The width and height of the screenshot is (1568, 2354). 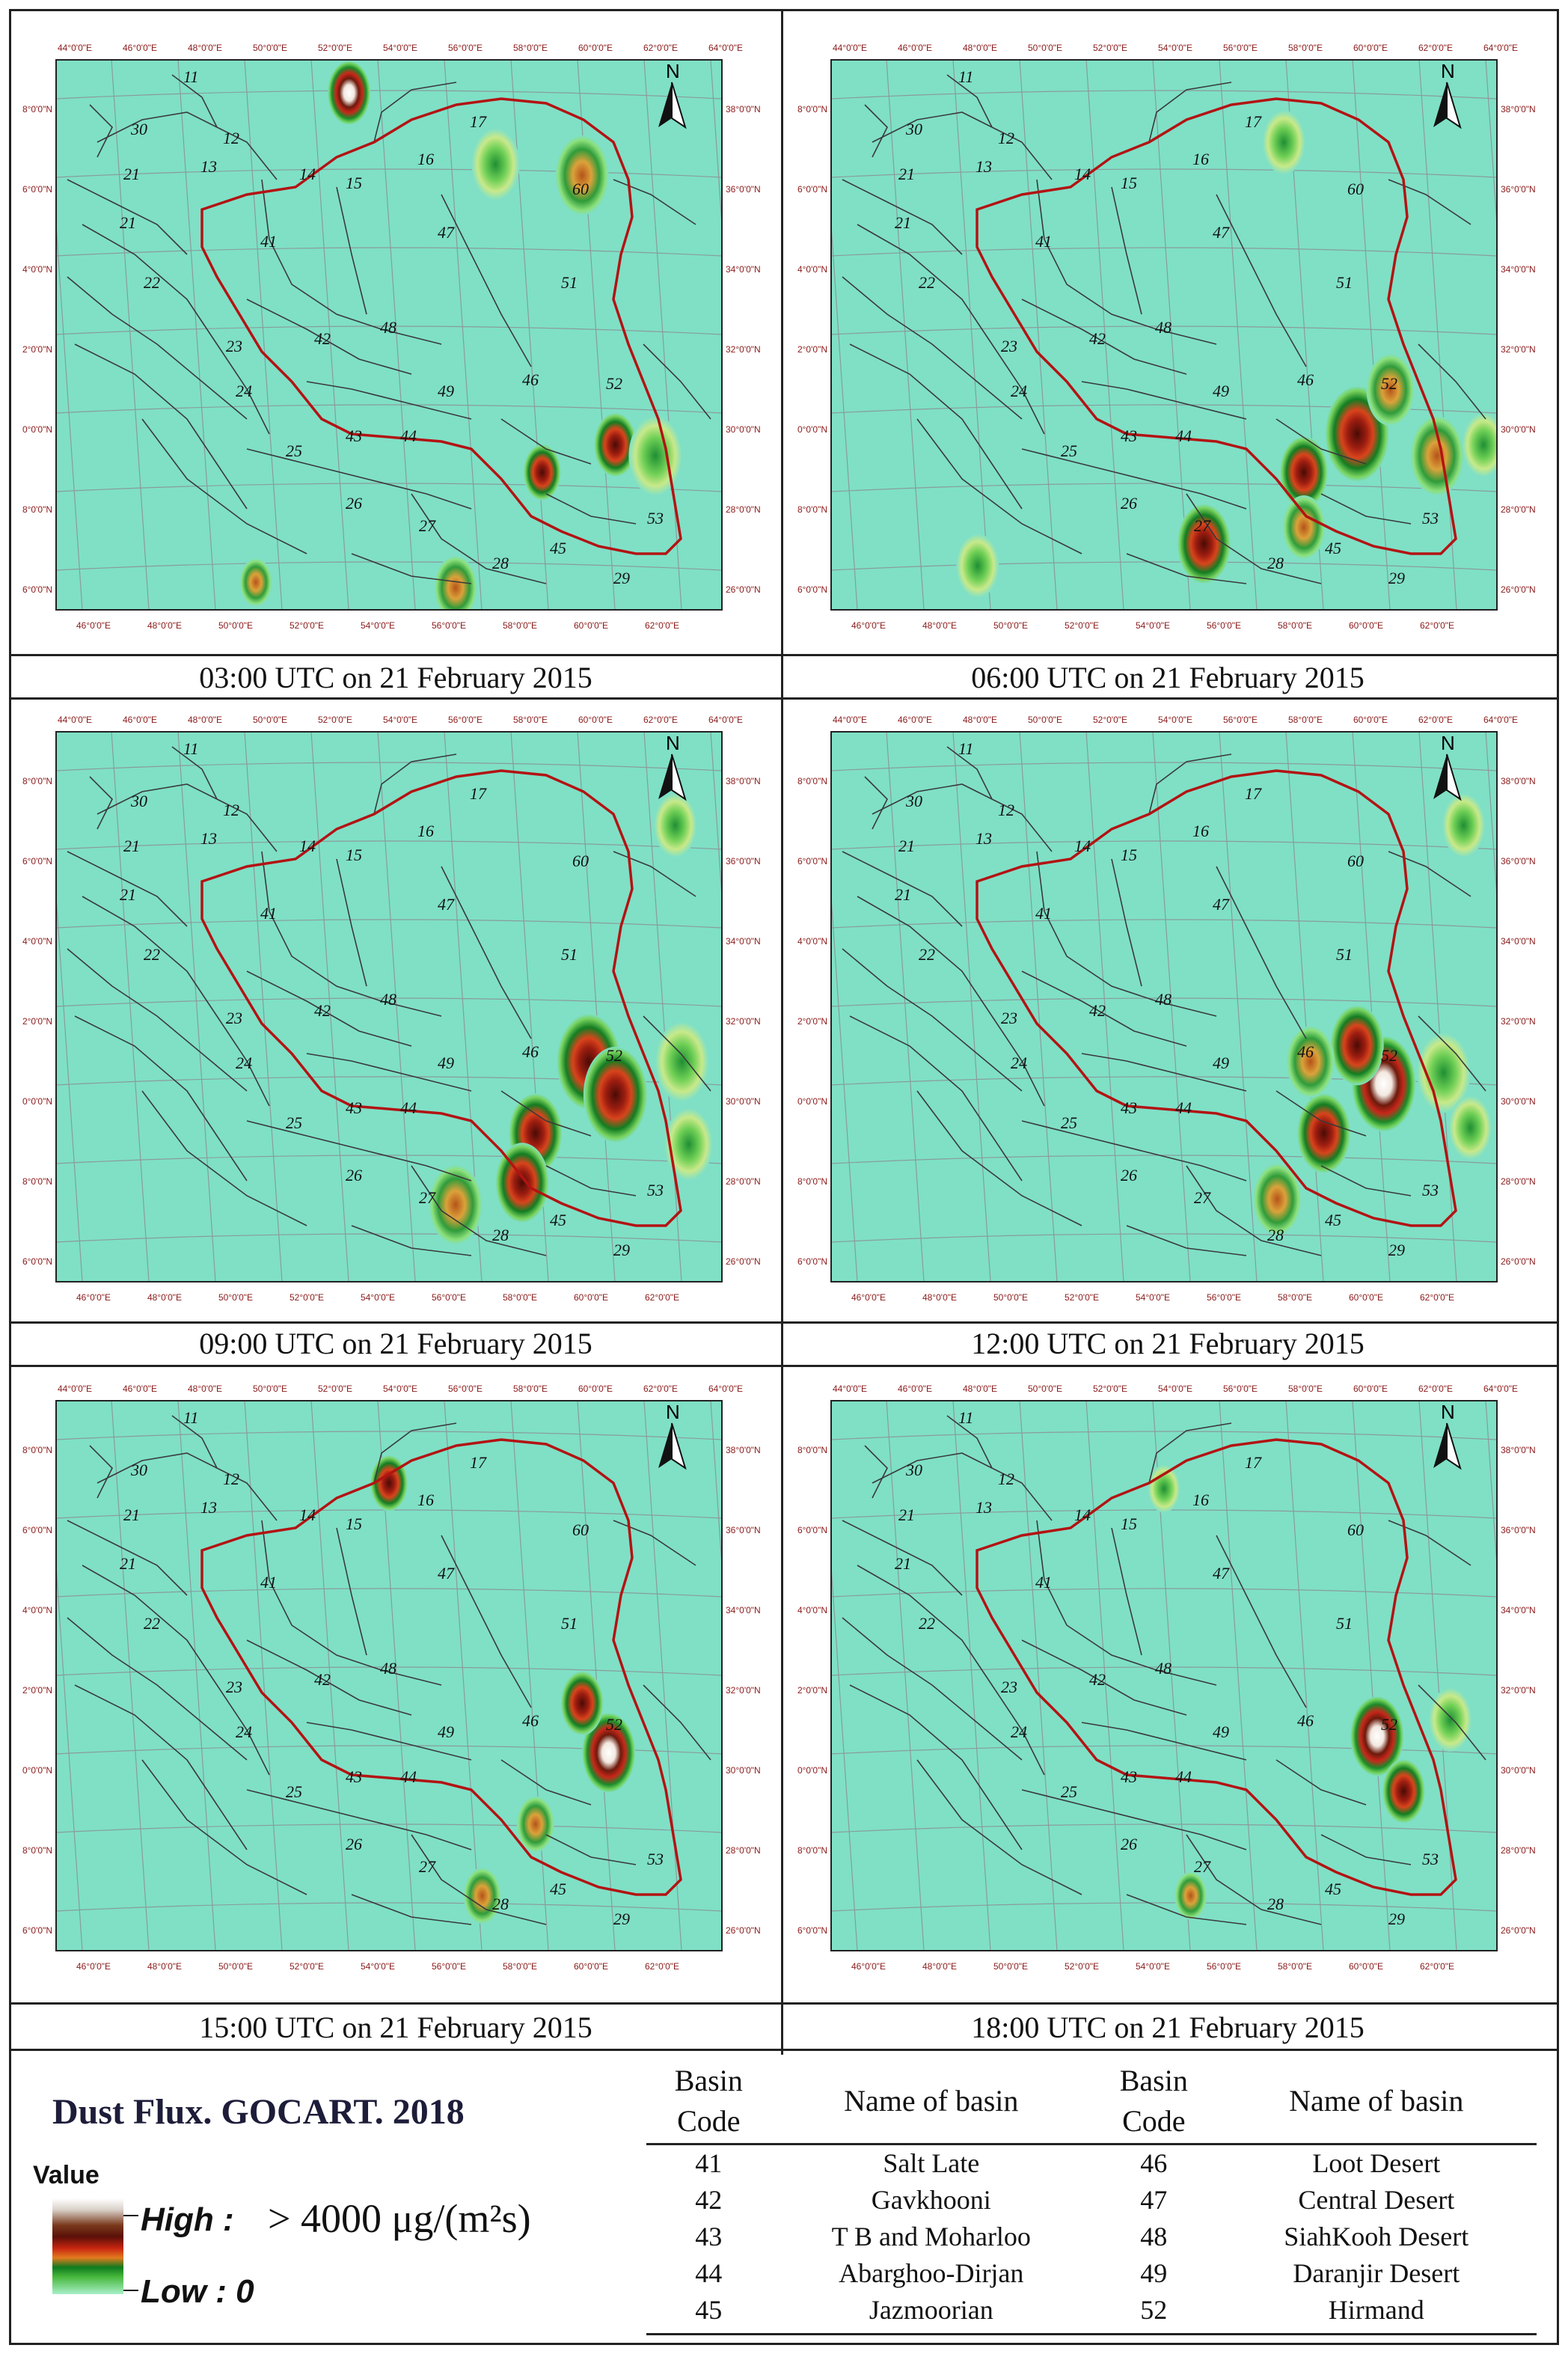 I want to click on coordinate-tick-label: 56°0'0"E, so click(x=449, y=625).